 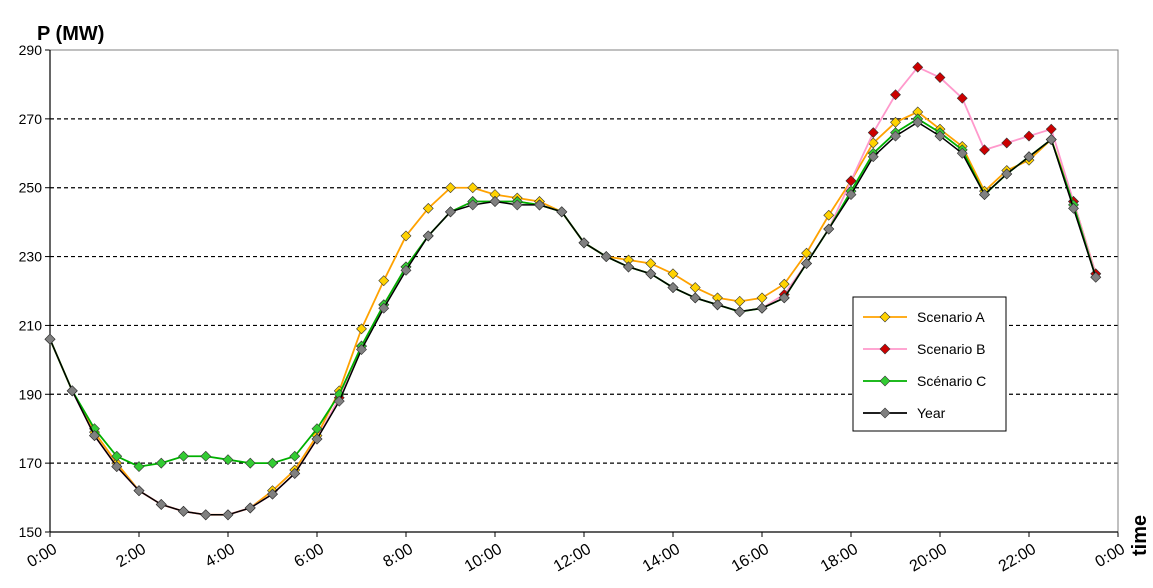 What do you see at coordinates (399, 556) in the screenshot?
I see `x-tick-label: 8:00` at bounding box center [399, 556].